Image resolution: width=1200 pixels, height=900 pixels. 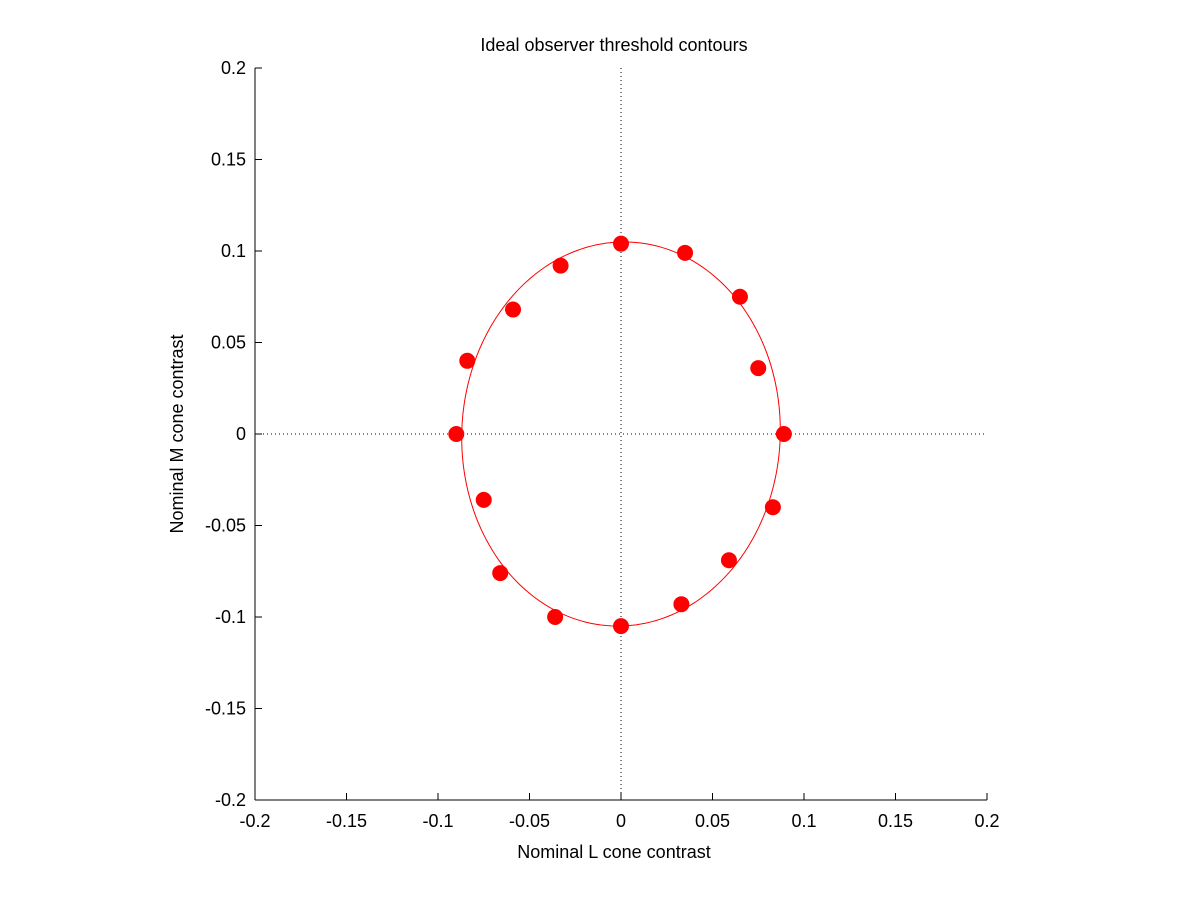 I want to click on x-axis-title: Nominal L cone contrast, so click(x=613, y=852).